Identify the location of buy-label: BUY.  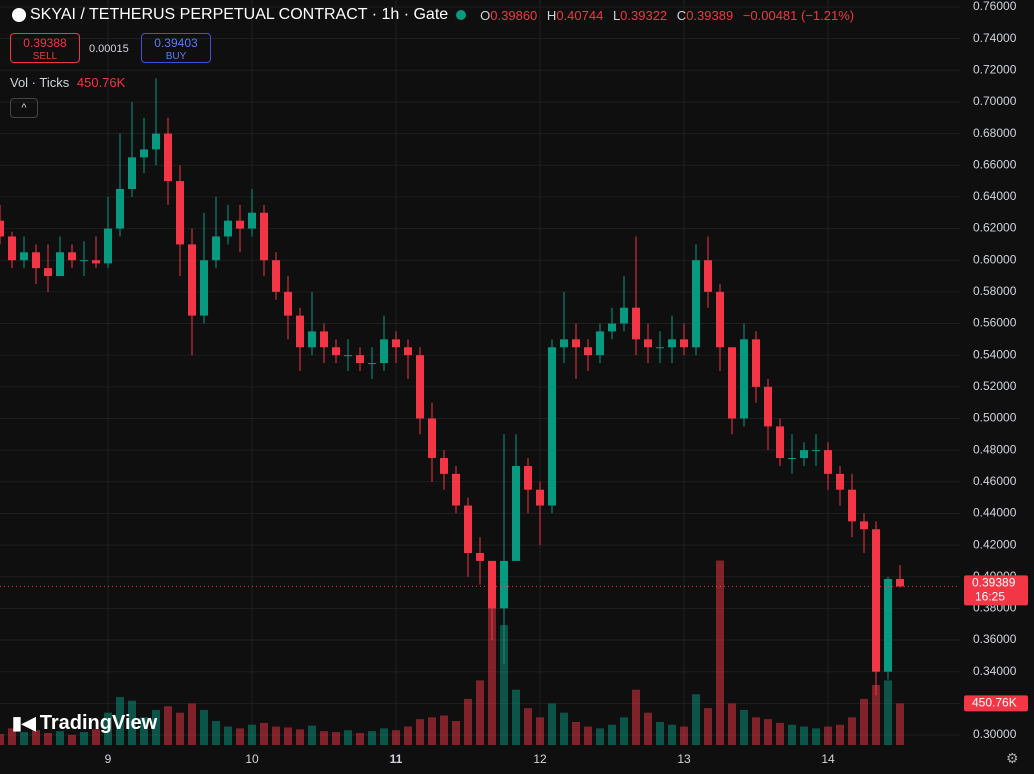
(176, 56).